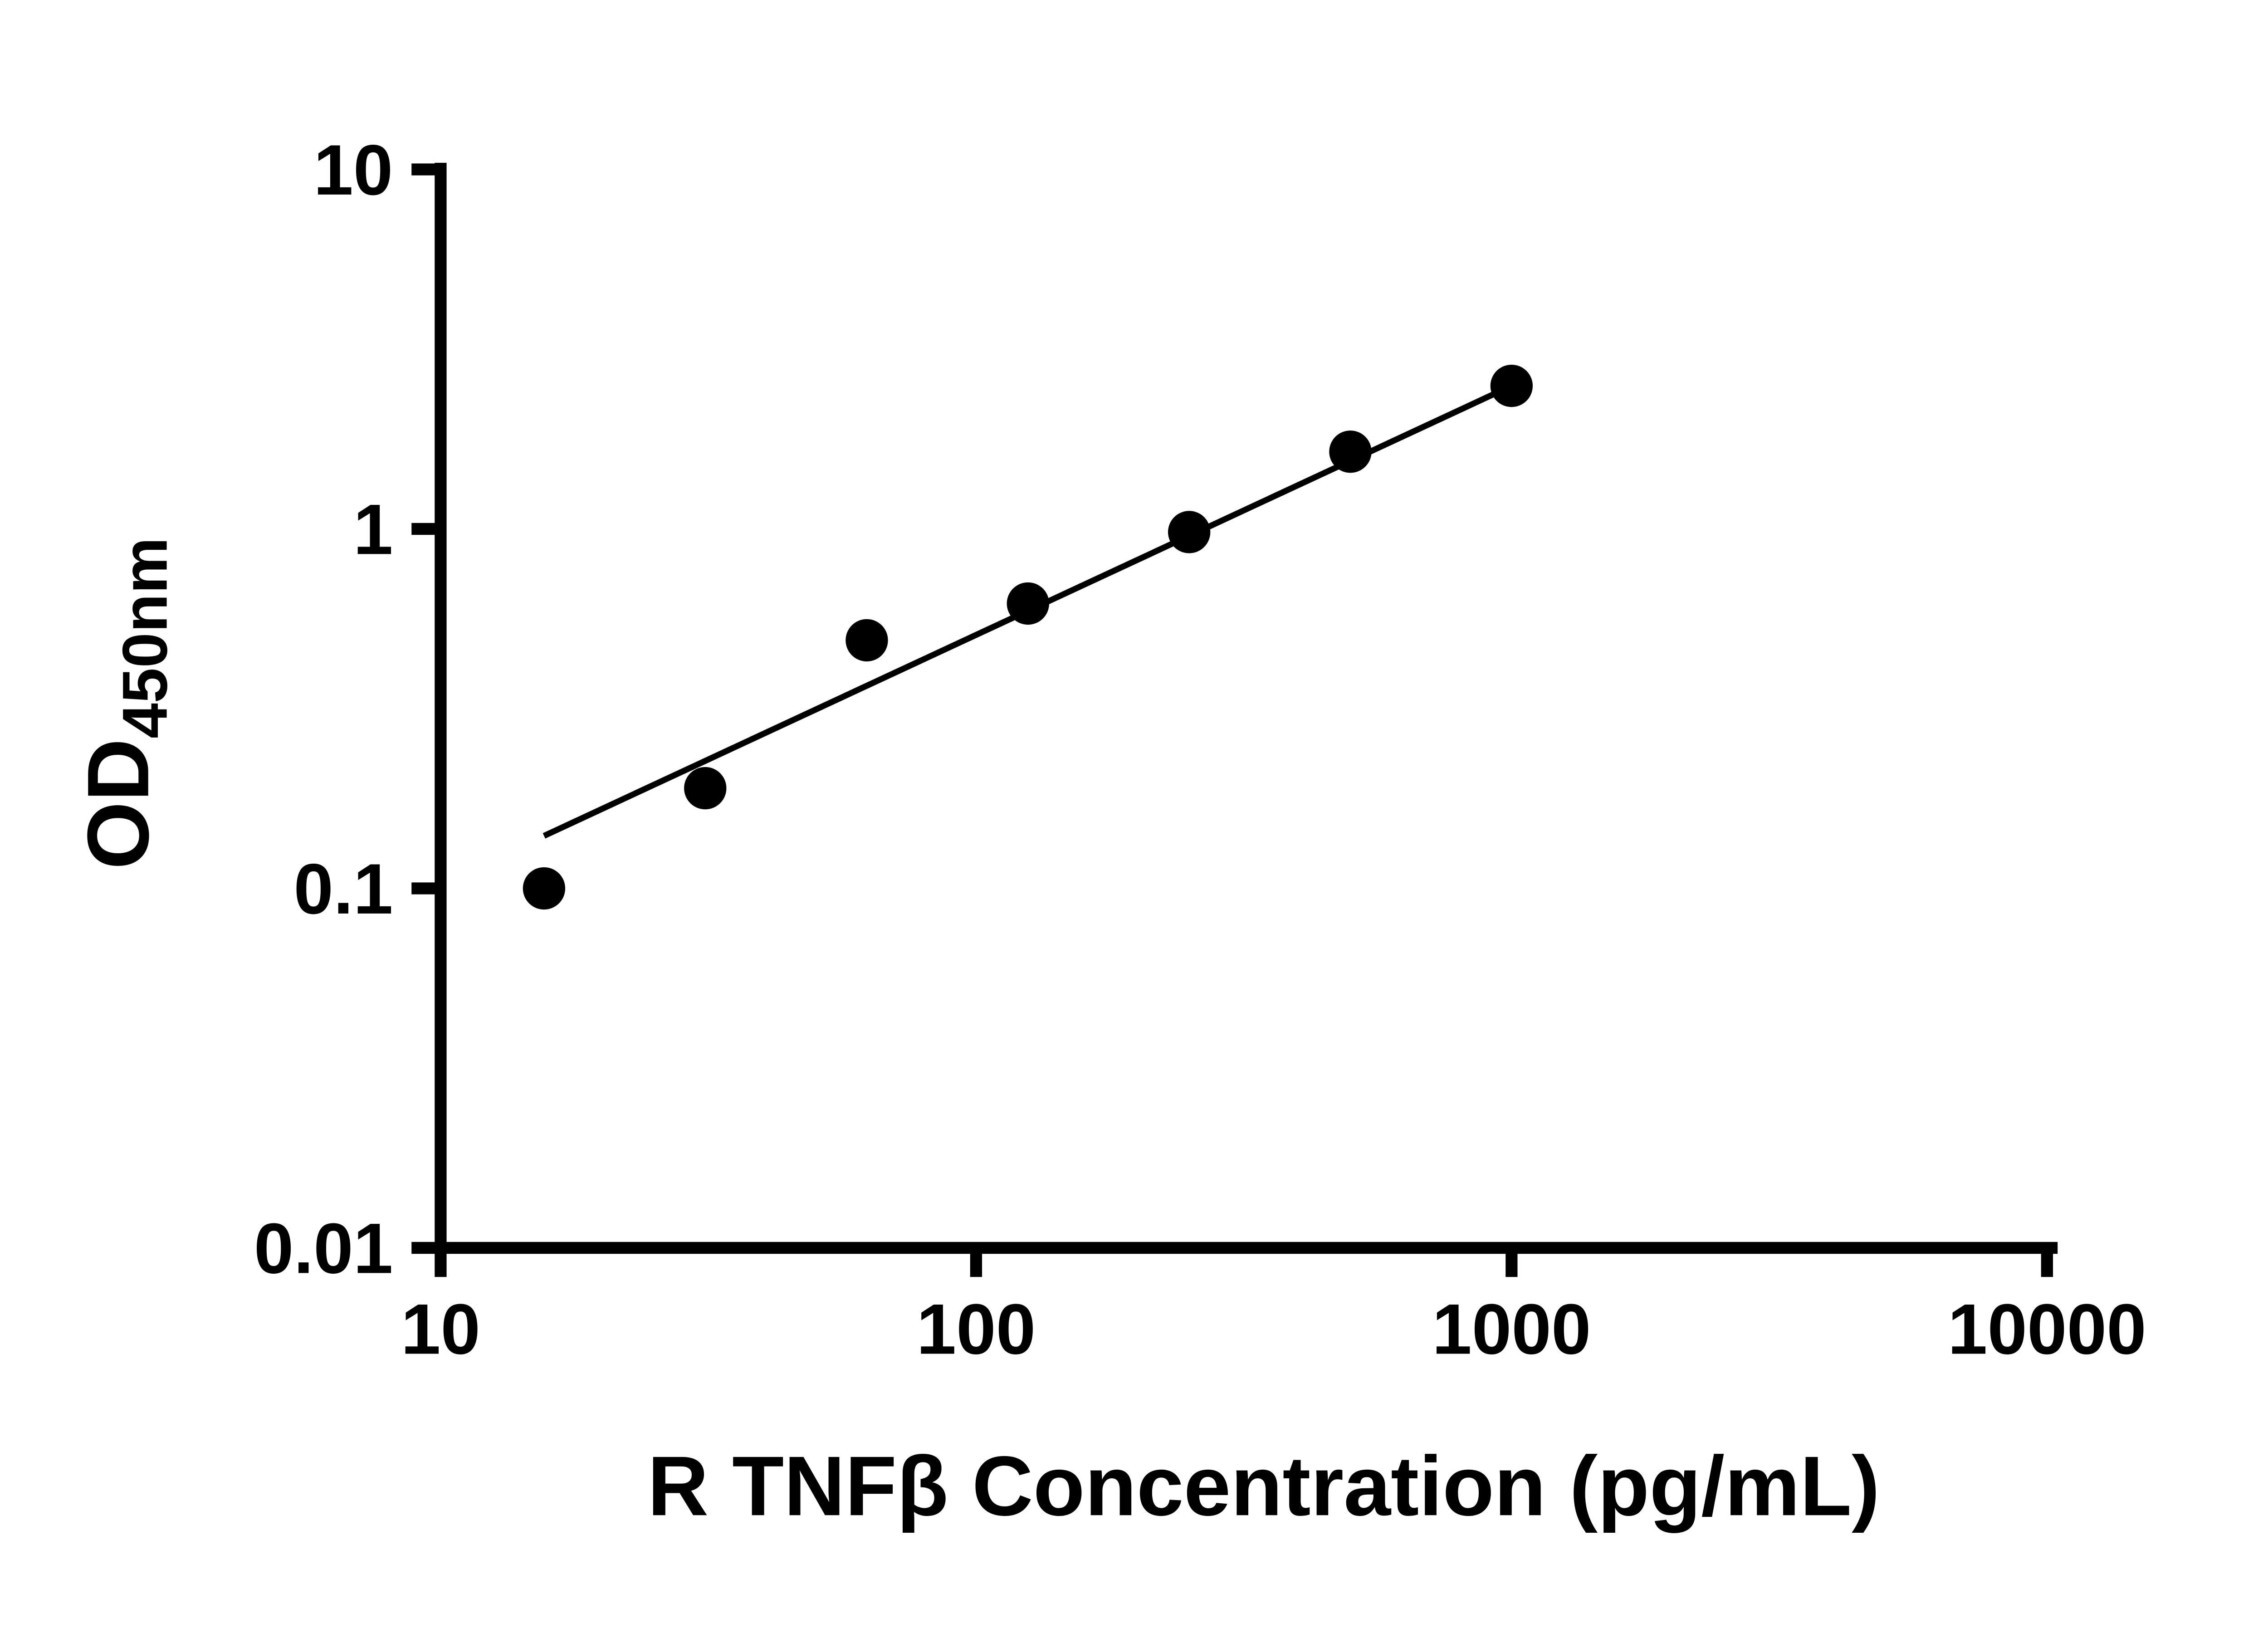 Image resolution: width=2268 pixels, height=1633 pixels. What do you see at coordinates (976, 1329) in the screenshot?
I see `x-tick-label: 100` at bounding box center [976, 1329].